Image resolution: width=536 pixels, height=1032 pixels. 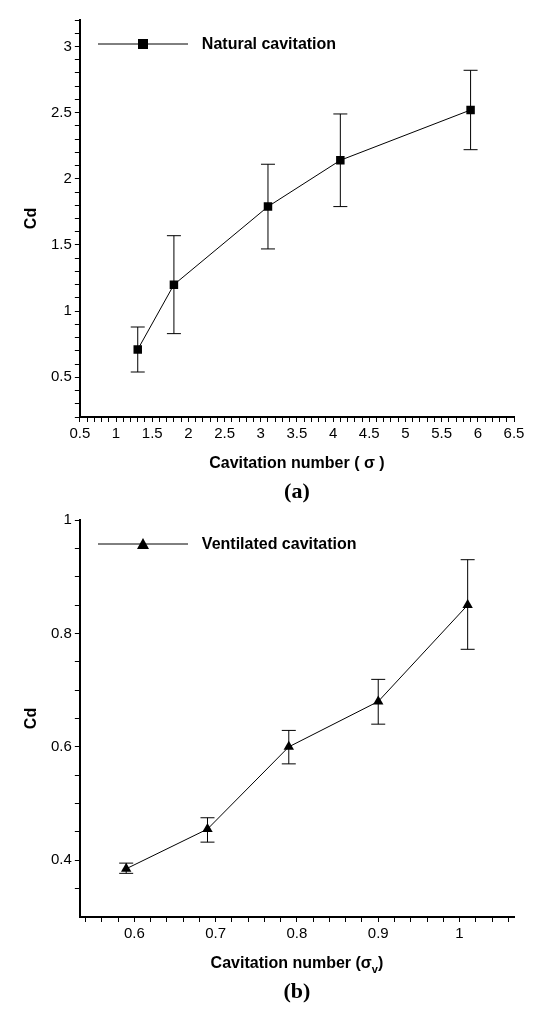 I want to click on y-tick-label: 2.5, so click(x=61, y=111).